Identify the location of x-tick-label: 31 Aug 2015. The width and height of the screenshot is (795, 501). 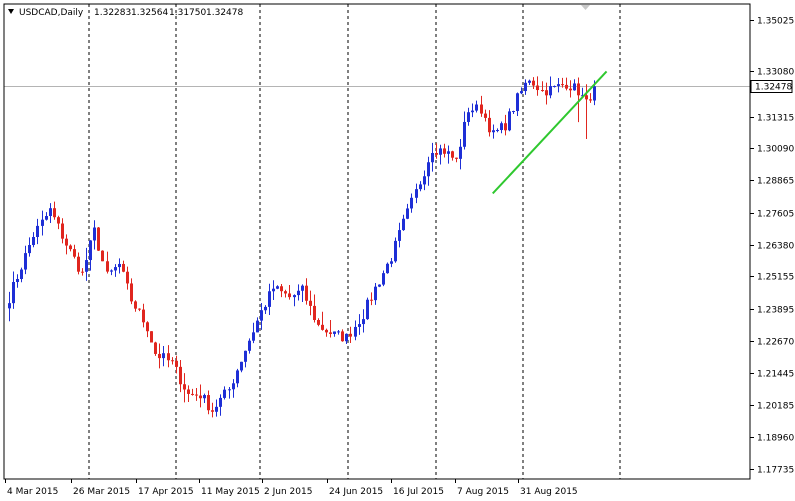
(549, 492).